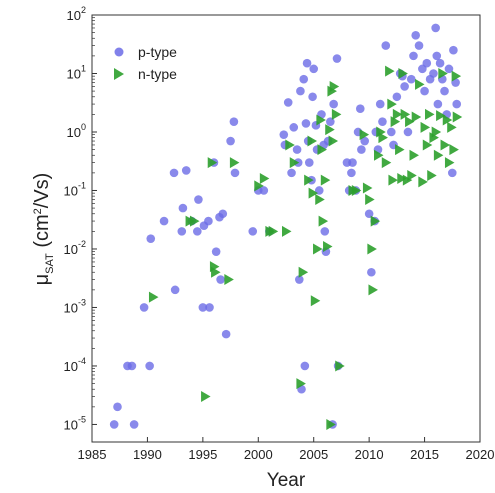  Describe the element at coordinates (75, 365) in the screenshot. I see `y-tick-label: 10⁻⁴` at that location.